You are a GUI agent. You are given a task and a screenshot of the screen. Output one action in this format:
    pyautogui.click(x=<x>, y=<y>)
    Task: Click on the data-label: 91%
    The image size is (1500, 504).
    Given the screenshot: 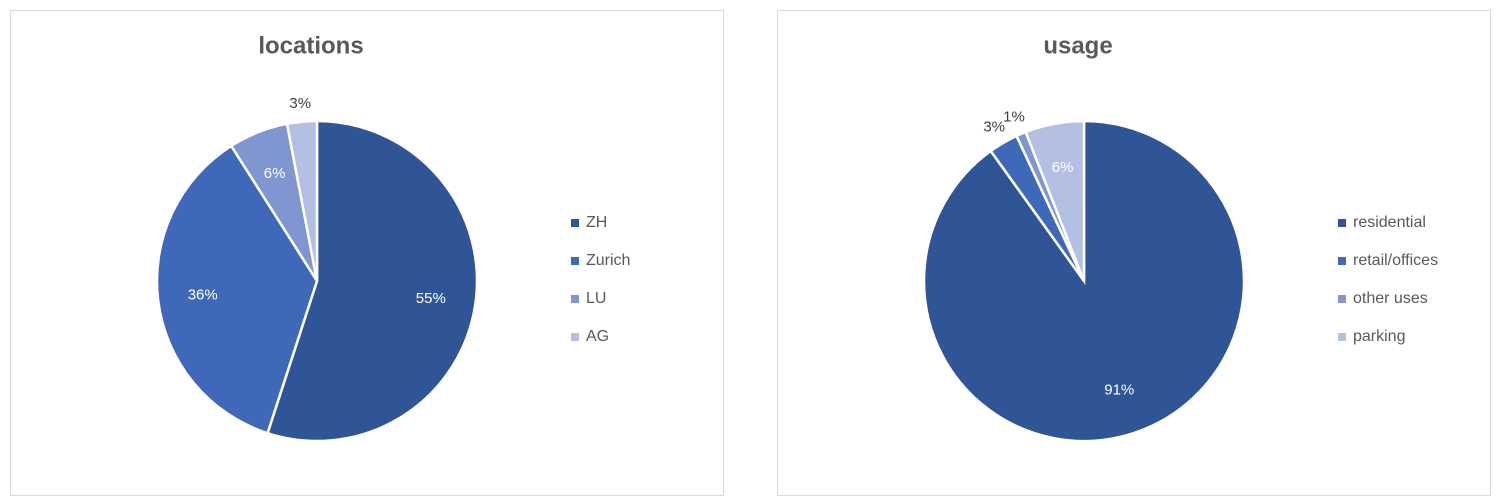 What is the action you would take?
    pyautogui.click(x=1119, y=390)
    